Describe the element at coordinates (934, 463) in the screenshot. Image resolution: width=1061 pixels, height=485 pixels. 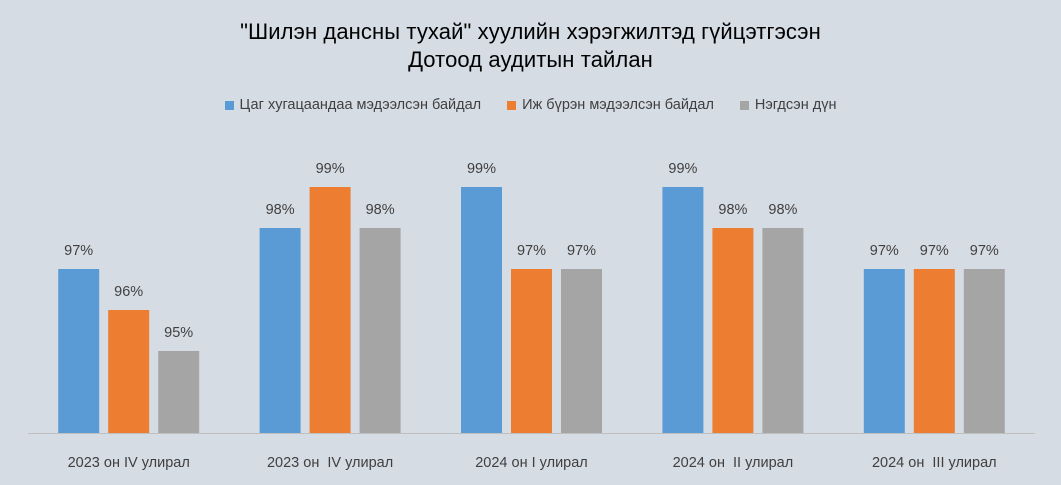
I see `x-tick-label-4: 2024 он III улирал` at that location.